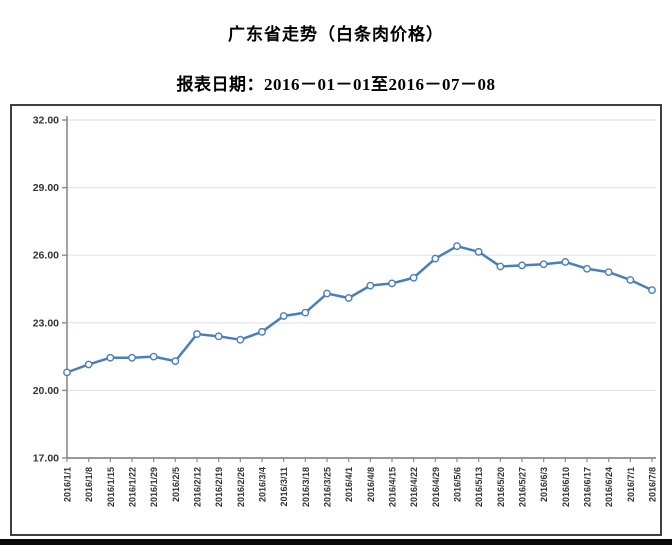  I want to click on chart-title: 广东省走势（白条肉价格）, so click(336, 34).